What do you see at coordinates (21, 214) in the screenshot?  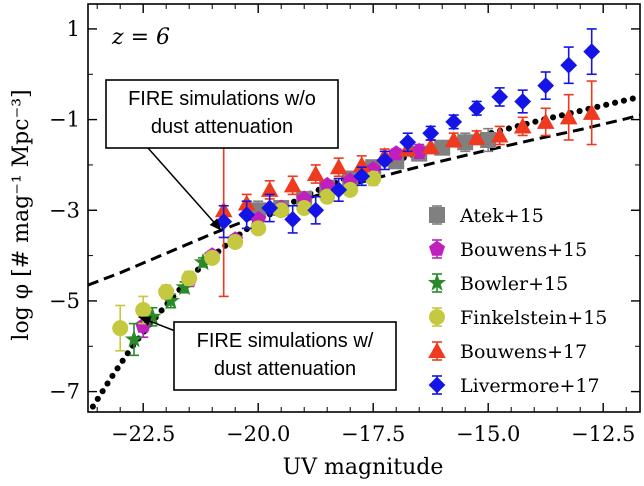 I see `y-axis-label: log φ [# mag⁻¹ Mpc⁻³]` at bounding box center [21, 214].